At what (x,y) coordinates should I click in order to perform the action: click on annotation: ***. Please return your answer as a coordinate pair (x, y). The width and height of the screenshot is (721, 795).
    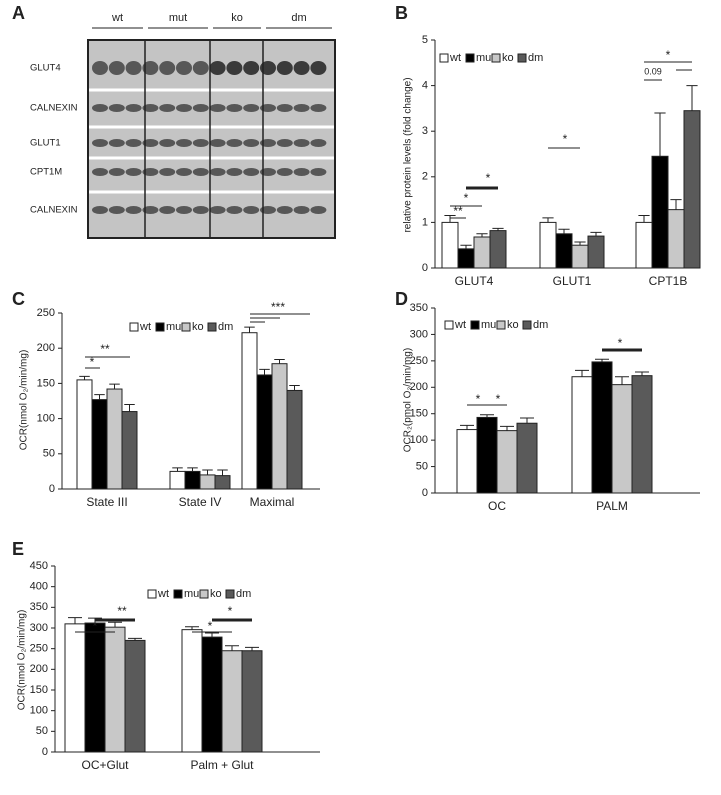
    Looking at the image, I should click on (278, 307).